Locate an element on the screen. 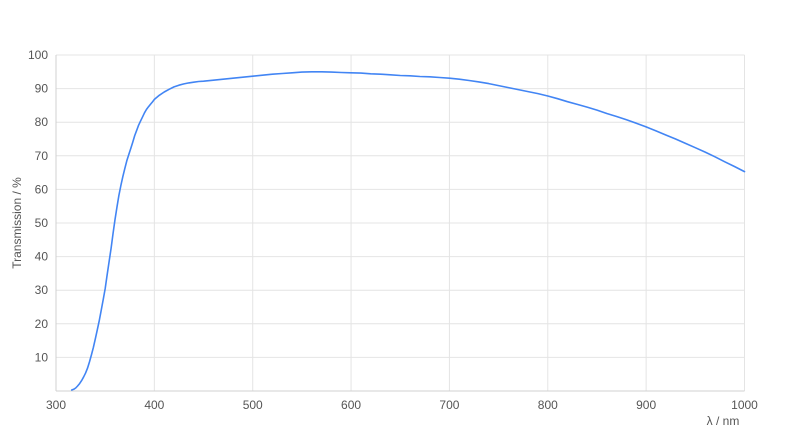 This screenshot has height=446, width=800. x-tick-label: 600 is located at coordinates (351, 405).